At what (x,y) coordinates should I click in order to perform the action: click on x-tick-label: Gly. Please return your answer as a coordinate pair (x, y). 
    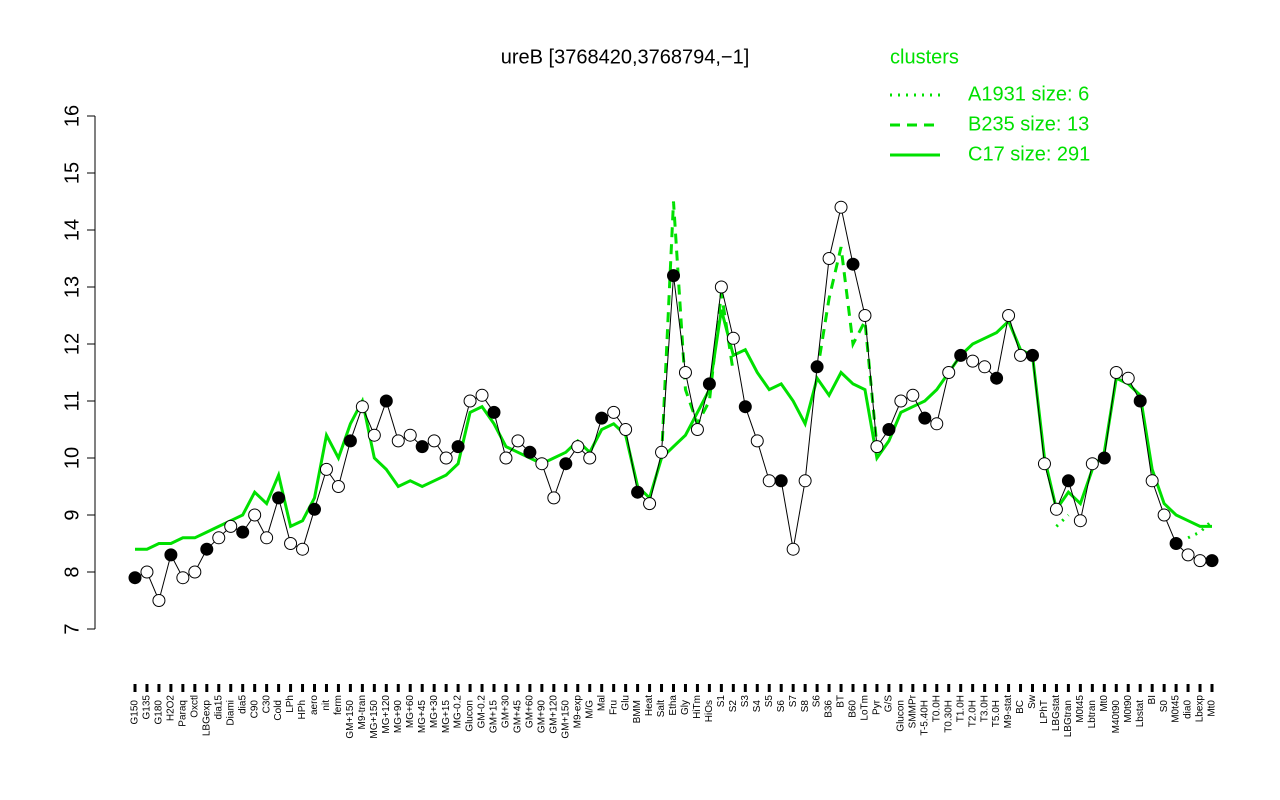
    Looking at the image, I should click on (685, 707).